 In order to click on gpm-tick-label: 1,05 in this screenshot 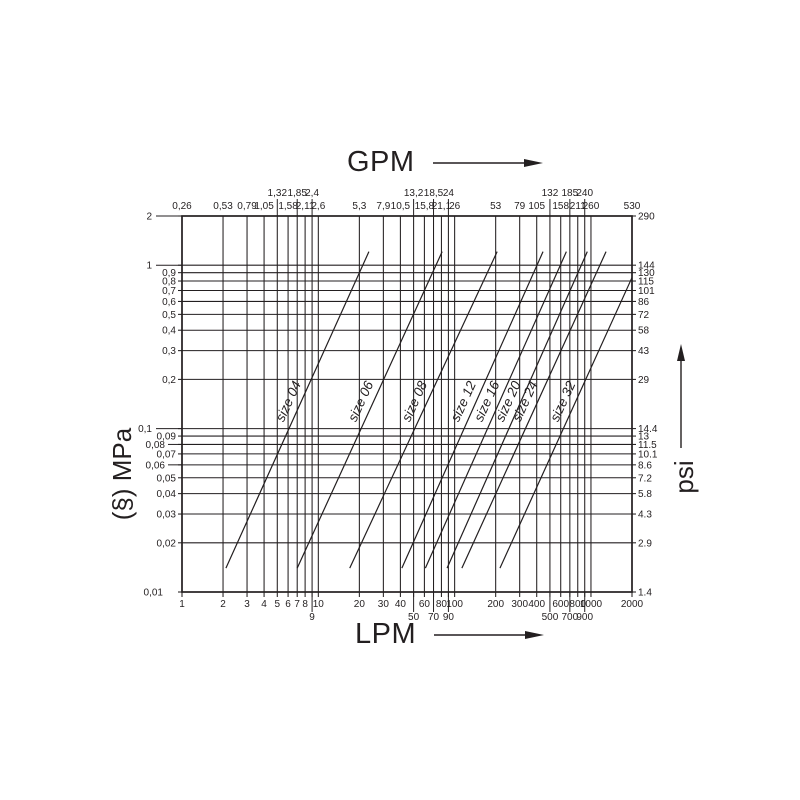, I will do `click(264, 206)`.